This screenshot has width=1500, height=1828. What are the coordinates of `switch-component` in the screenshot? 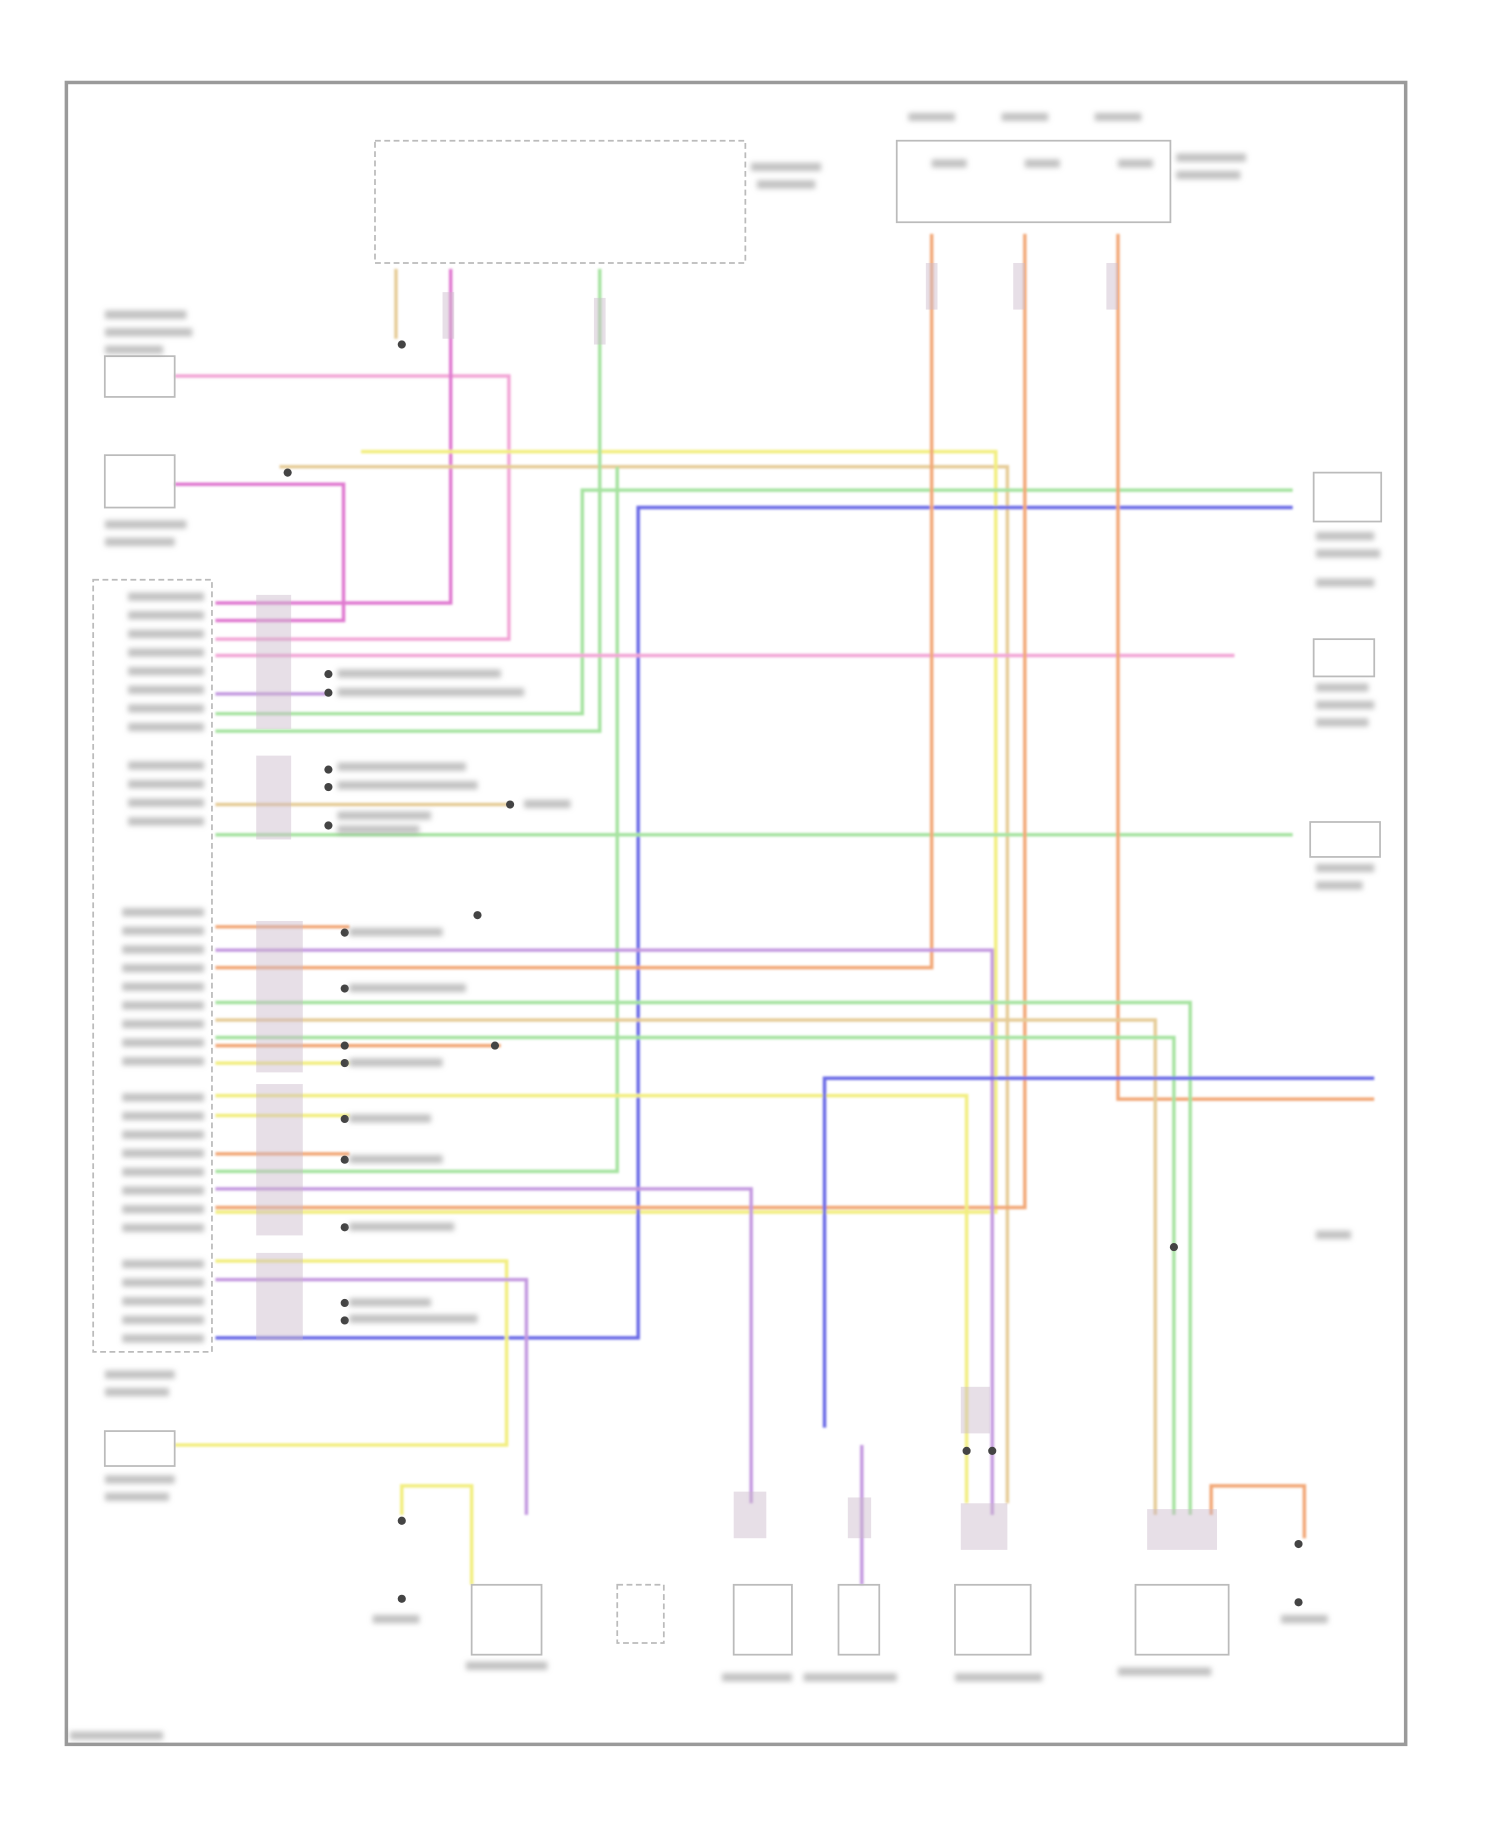 It's located at (506, 1619).